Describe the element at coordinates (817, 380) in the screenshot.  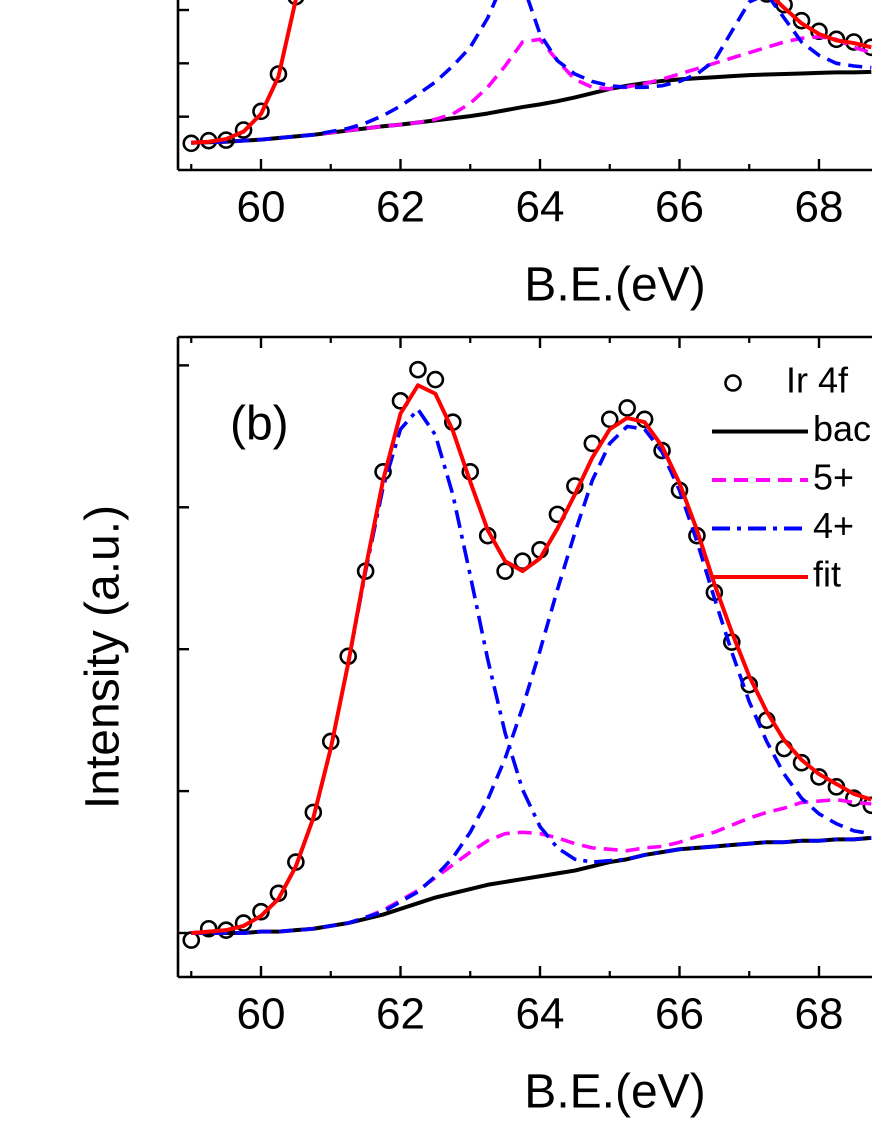
I see `legend-label: Ir 4f` at that location.